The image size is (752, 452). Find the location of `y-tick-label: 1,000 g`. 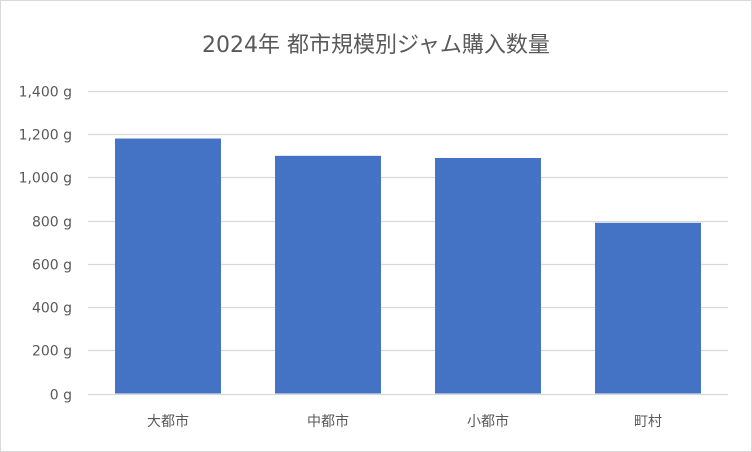

y-tick-label: 1,000 g is located at coordinates (45, 179).